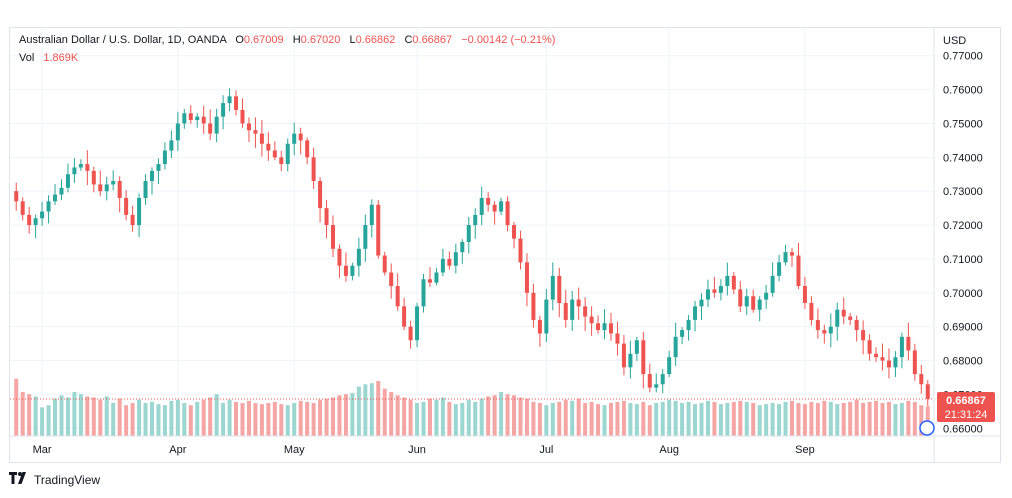  Describe the element at coordinates (61, 58) in the screenshot. I see `volume-value: 1.869K` at that location.